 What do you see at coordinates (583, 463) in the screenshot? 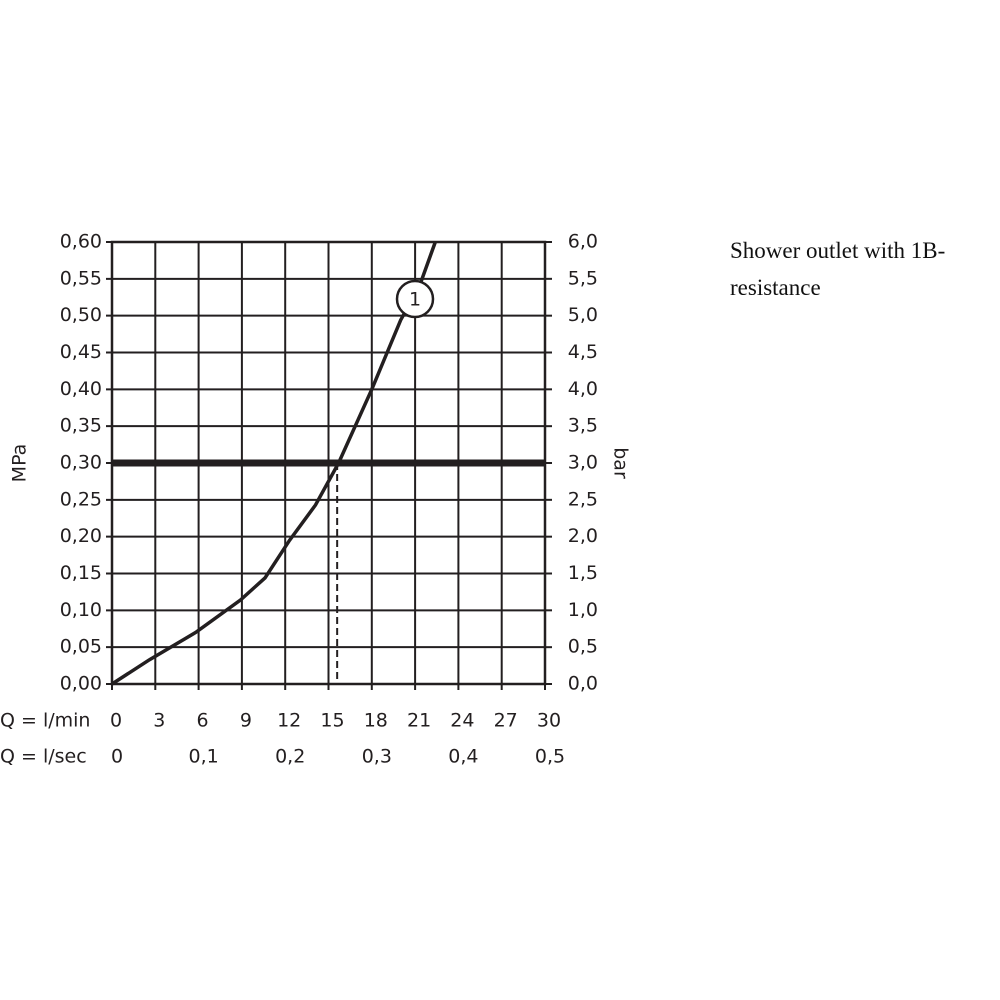
I see `y2-tick-label: 3,0` at bounding box center [583, 463].